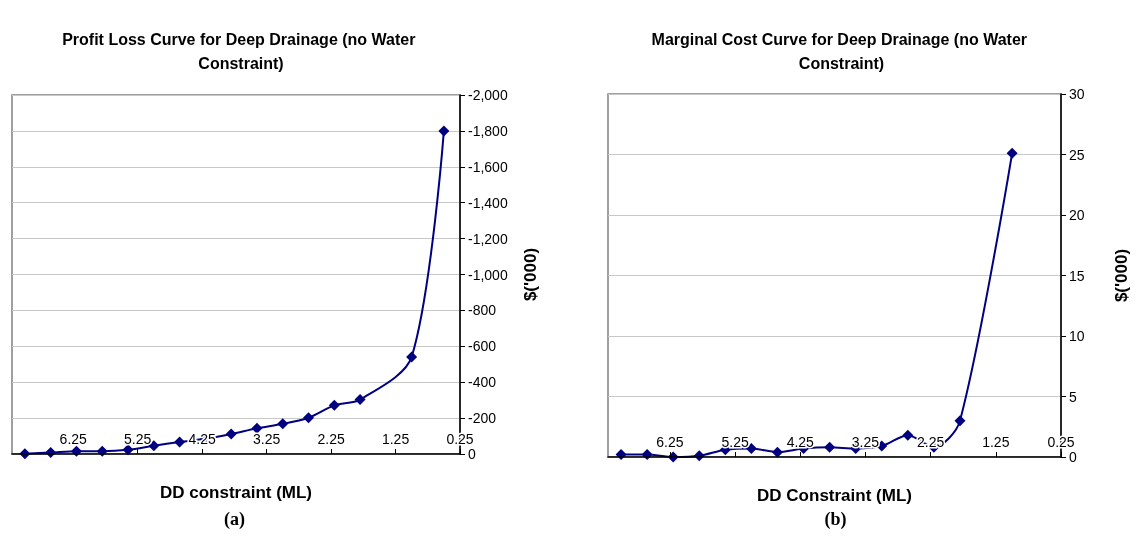  What do you see at coordinates (1073, 396) in the screenshot?
I see `y-tick-label: 5` at bounding box center [1073, 396].